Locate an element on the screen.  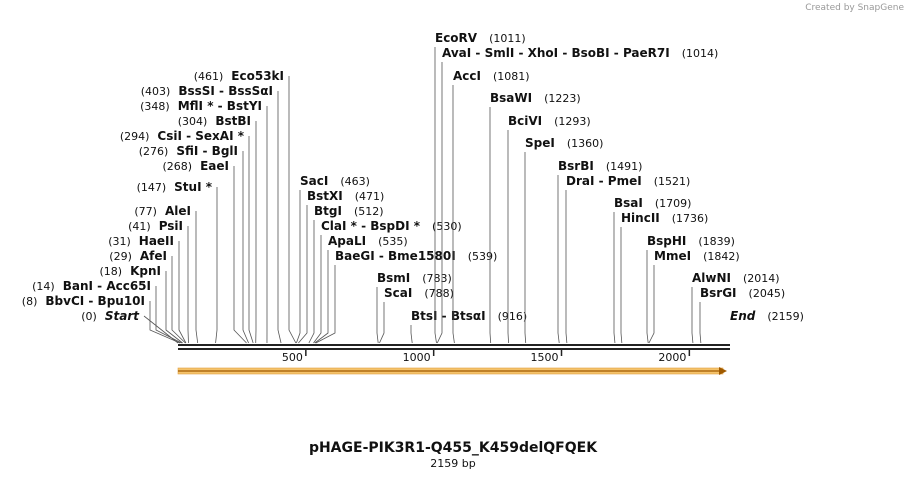
site-position: (1223) is located at coordinates (562, 98).